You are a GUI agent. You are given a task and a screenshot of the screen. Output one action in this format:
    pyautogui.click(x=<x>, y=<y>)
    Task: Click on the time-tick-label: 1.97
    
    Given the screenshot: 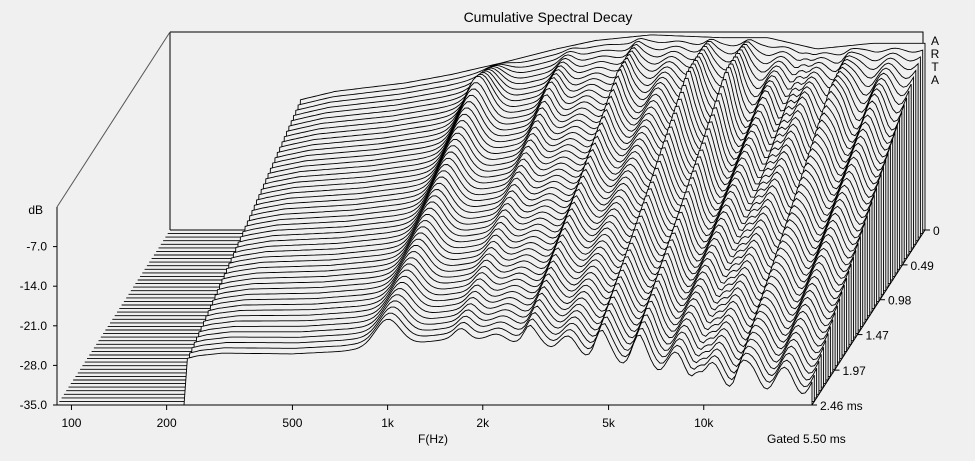 What is the action you would take?
    pyautogui.click(x=855, y=371)
    